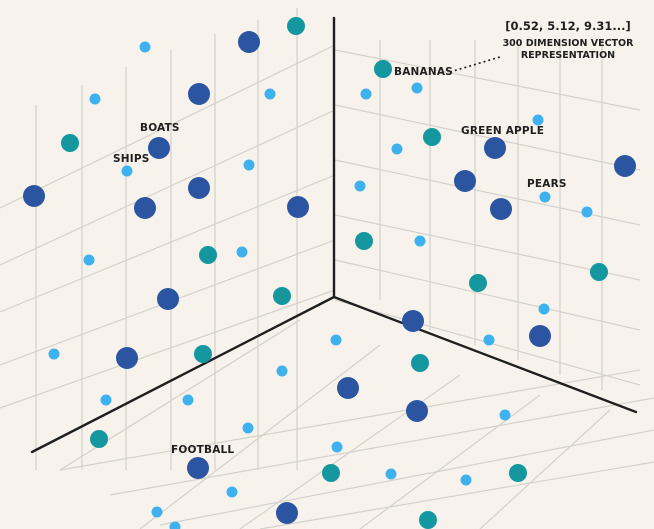  What do you see at coordinates (160, 128) in the screenshot?
I see `label-boats: BOATS` at bounding box center [160, 128].